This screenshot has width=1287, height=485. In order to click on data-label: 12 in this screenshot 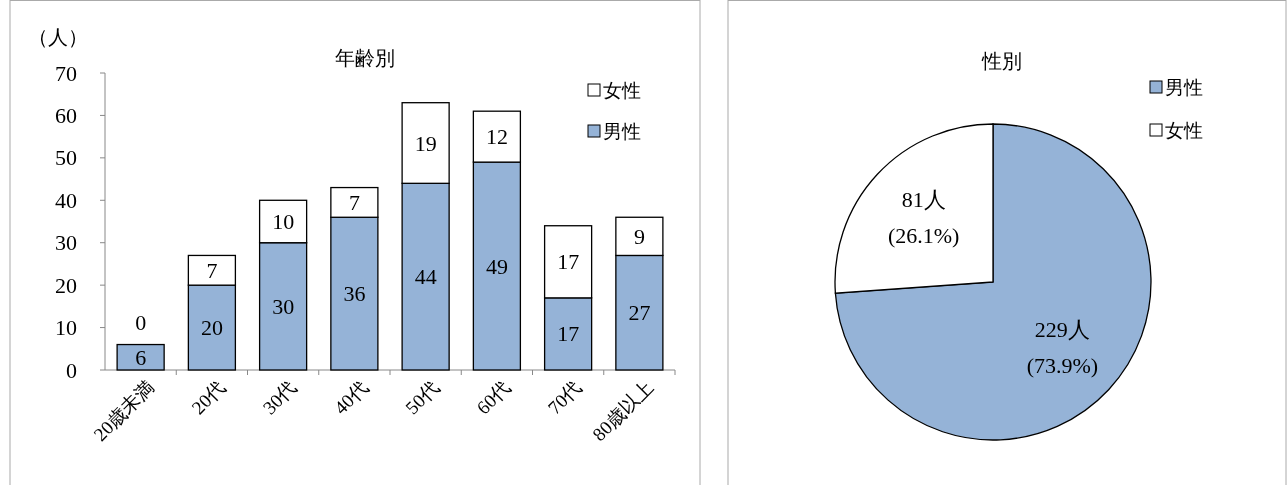, I will do `click(496, 137)`.